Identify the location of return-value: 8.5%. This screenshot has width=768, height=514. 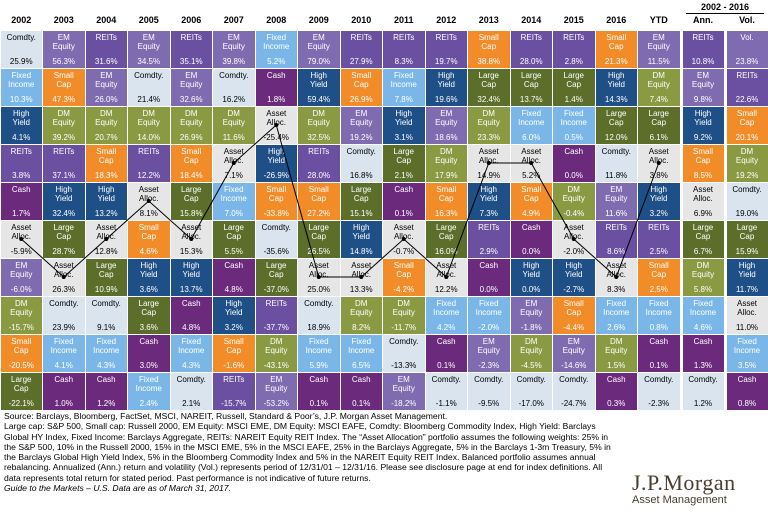
(703, 175).